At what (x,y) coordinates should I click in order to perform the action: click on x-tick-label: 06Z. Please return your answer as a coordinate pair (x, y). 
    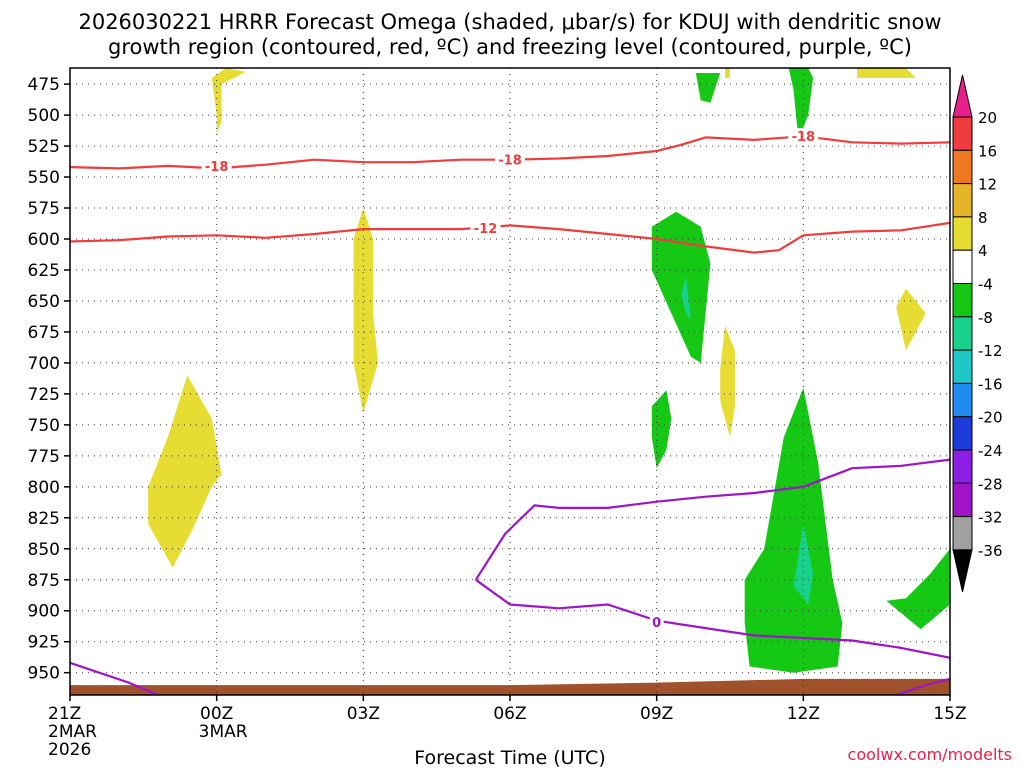
    Looking at the image, I should click on (509, 714).